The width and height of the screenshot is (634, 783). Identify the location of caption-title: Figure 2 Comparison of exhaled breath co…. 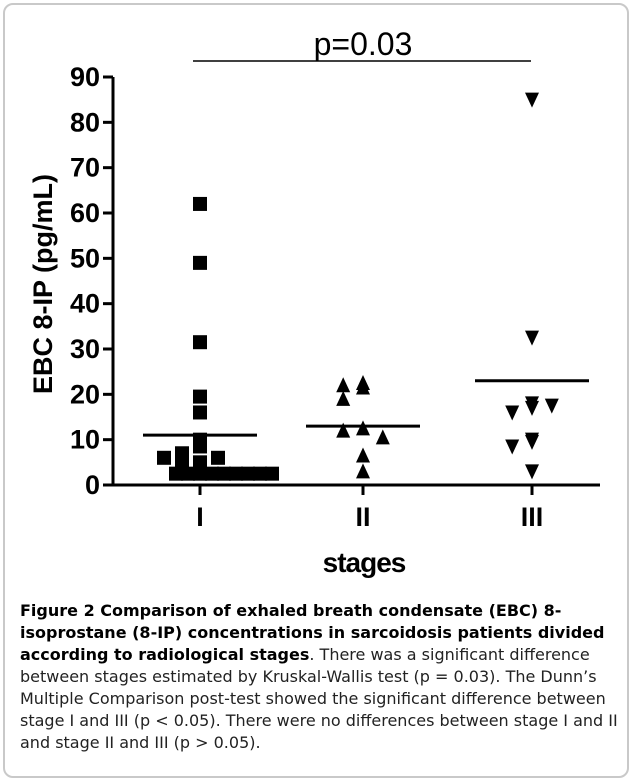
(312, 632).